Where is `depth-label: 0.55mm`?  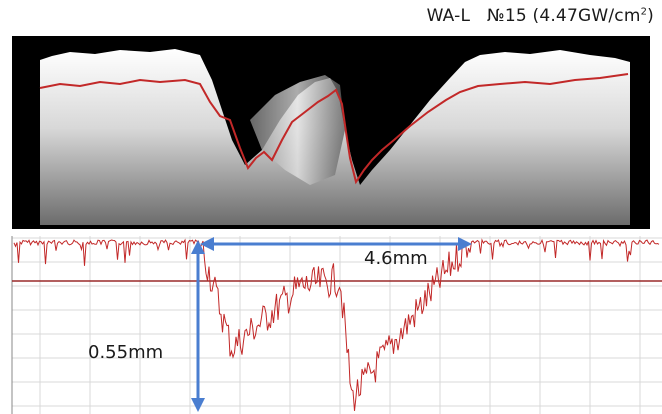 depth-label: 0.55mm is located at coordinates (126, 352).